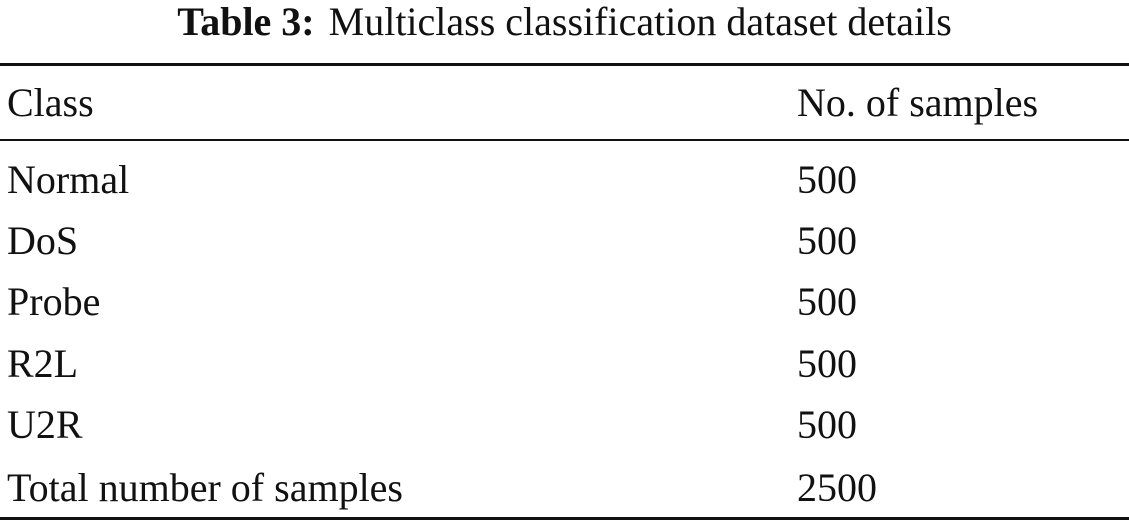  What do you see at coordinates (837, 487) in the screenshot?
I see `table-cell: 2500` at bounding box center [837, 487].